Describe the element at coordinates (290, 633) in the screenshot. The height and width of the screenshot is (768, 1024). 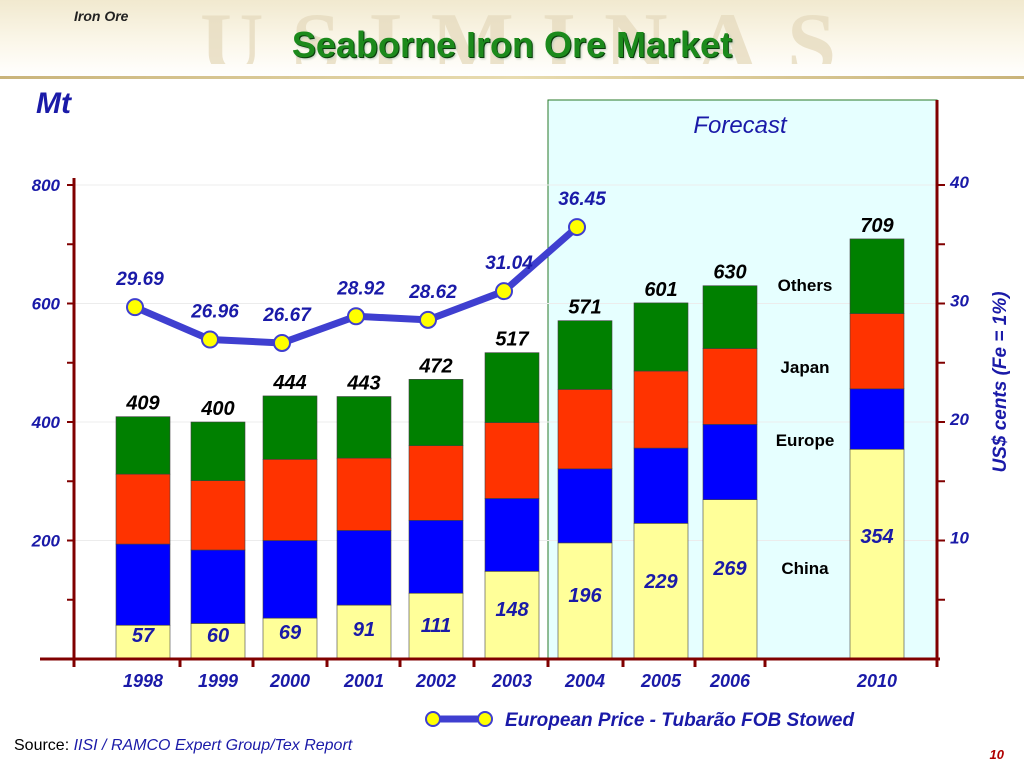
I see `china-value-label: 69` at that location.